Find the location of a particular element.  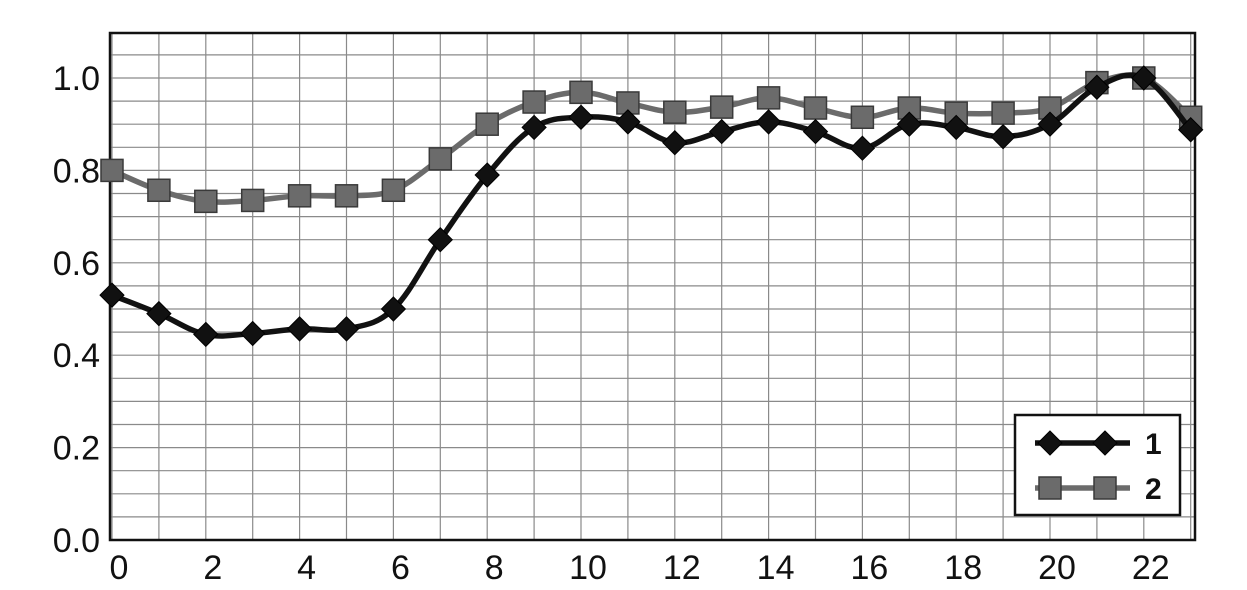

x-tick-label: 18 is located at coordinates (963, 568).